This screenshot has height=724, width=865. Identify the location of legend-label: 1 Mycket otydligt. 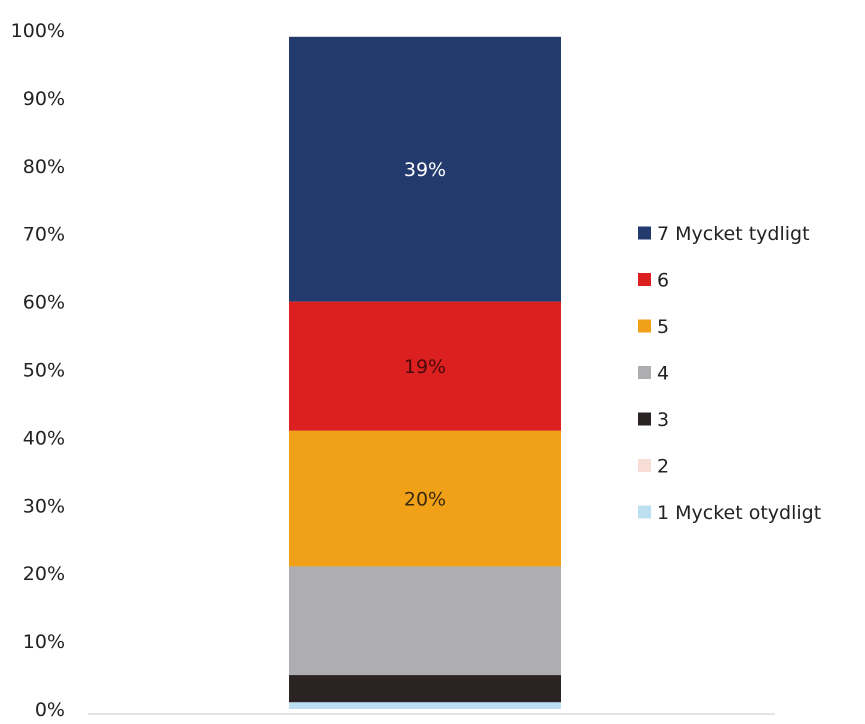
(739, 513).